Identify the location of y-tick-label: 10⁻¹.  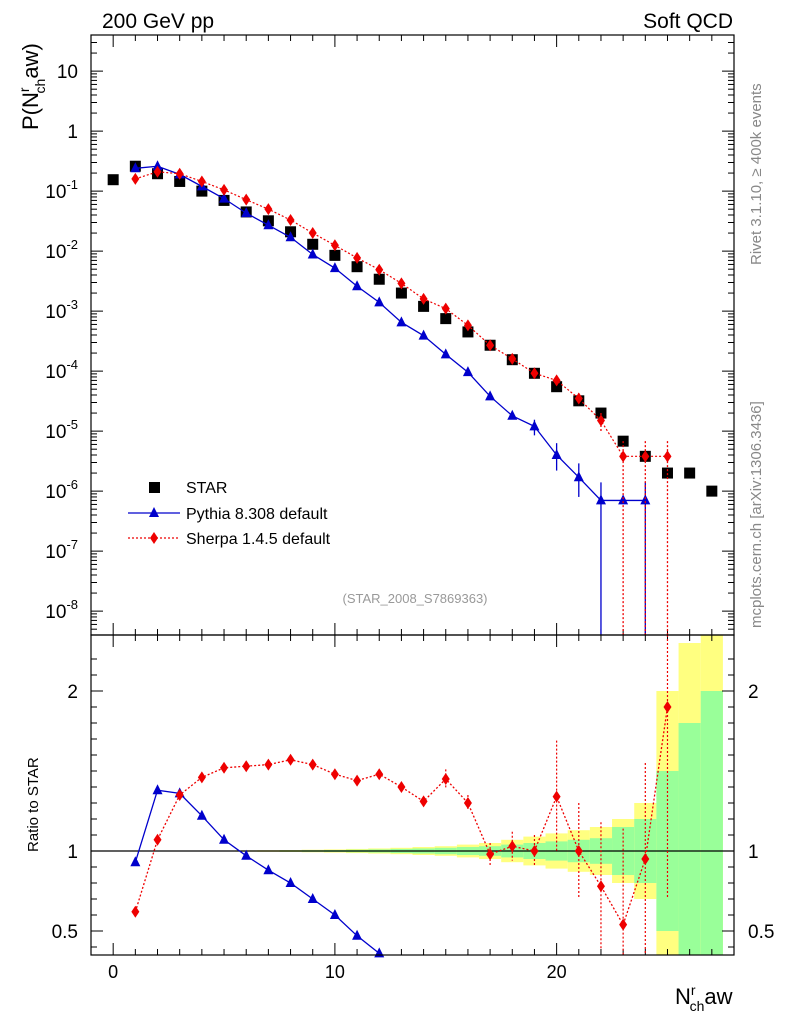
(61, 190).